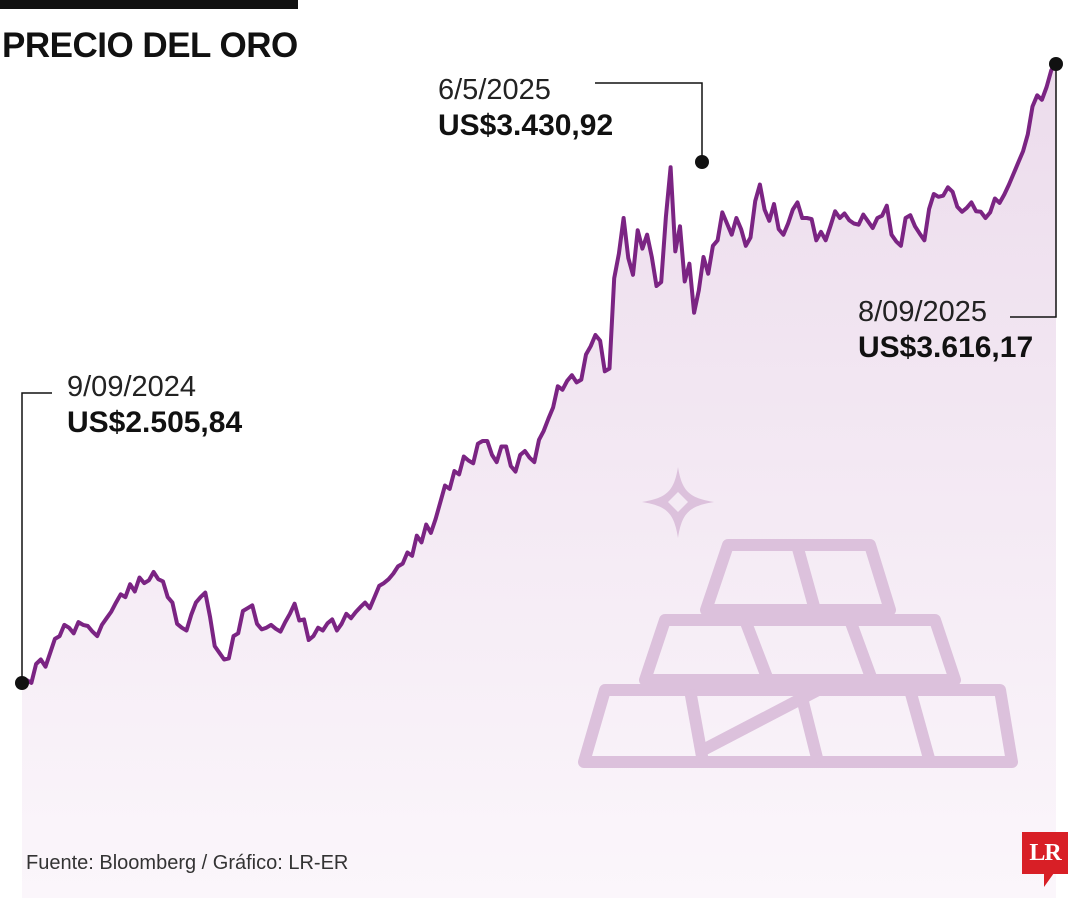 The height and width of the screenshot is (900, 1080). Describe the element at coordinates (946, 347) in the screenshot. I see `annotation-end-value: US$3.616,17` at that location.